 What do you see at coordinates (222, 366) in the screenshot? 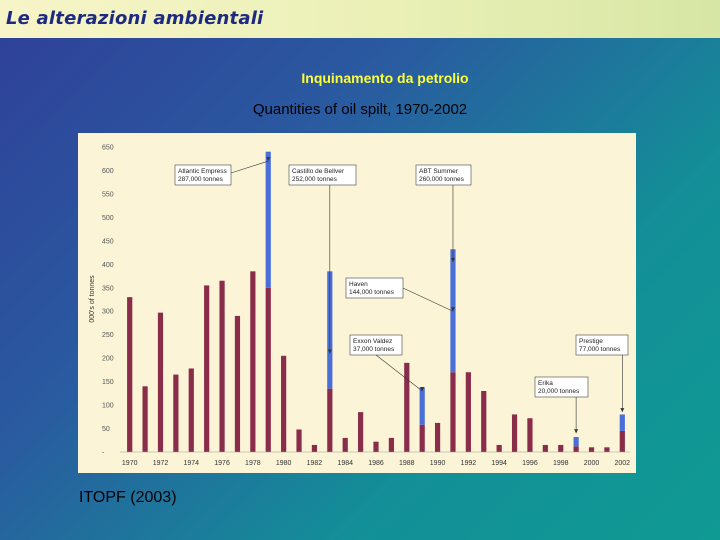
I see `bar-base-1976` at bounding box center [222, 366].